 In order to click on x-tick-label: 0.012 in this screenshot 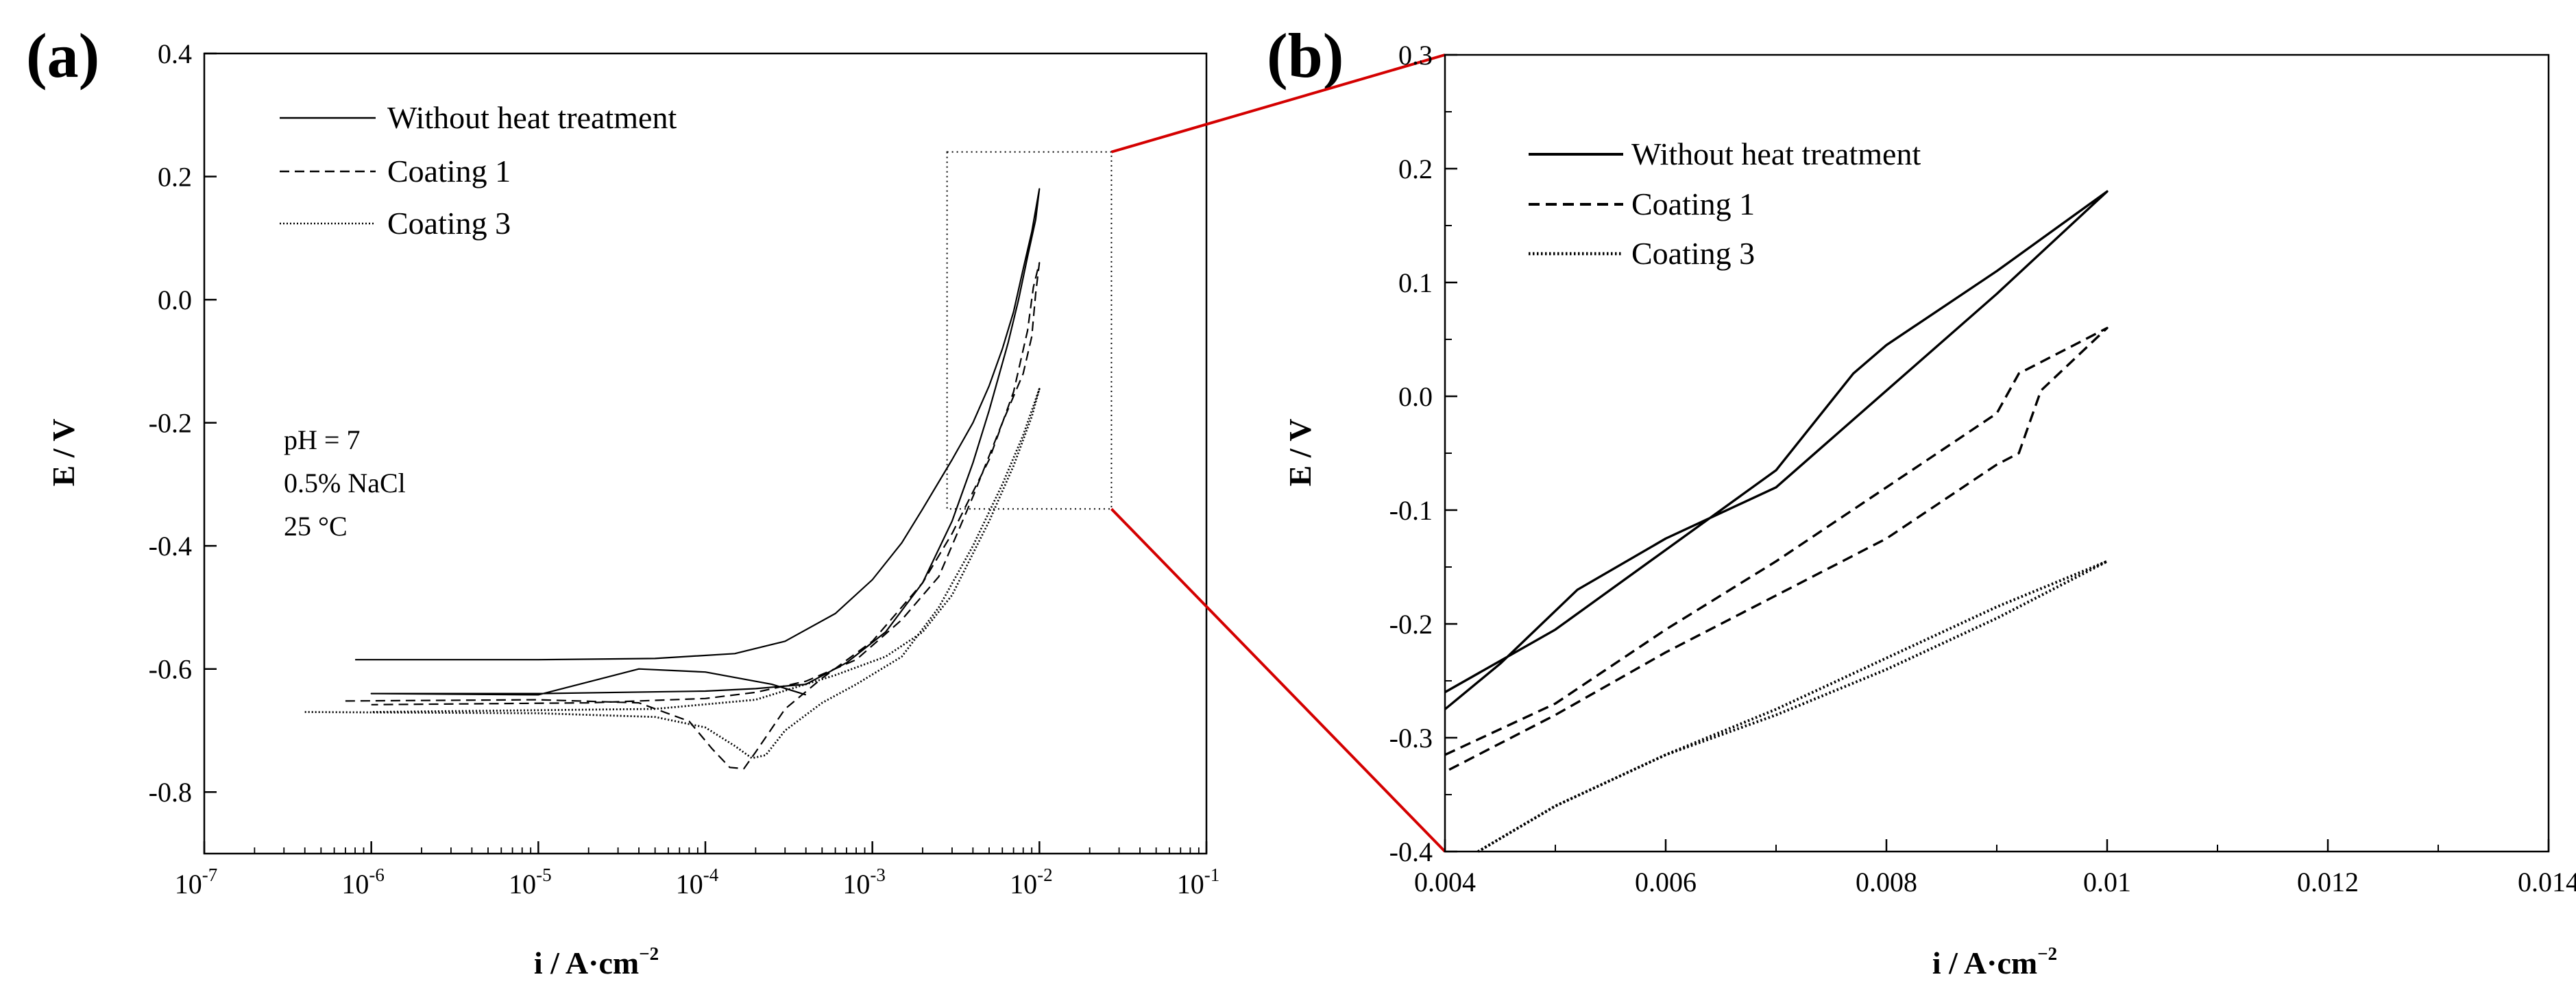, I will do `click(2328, 882)`.